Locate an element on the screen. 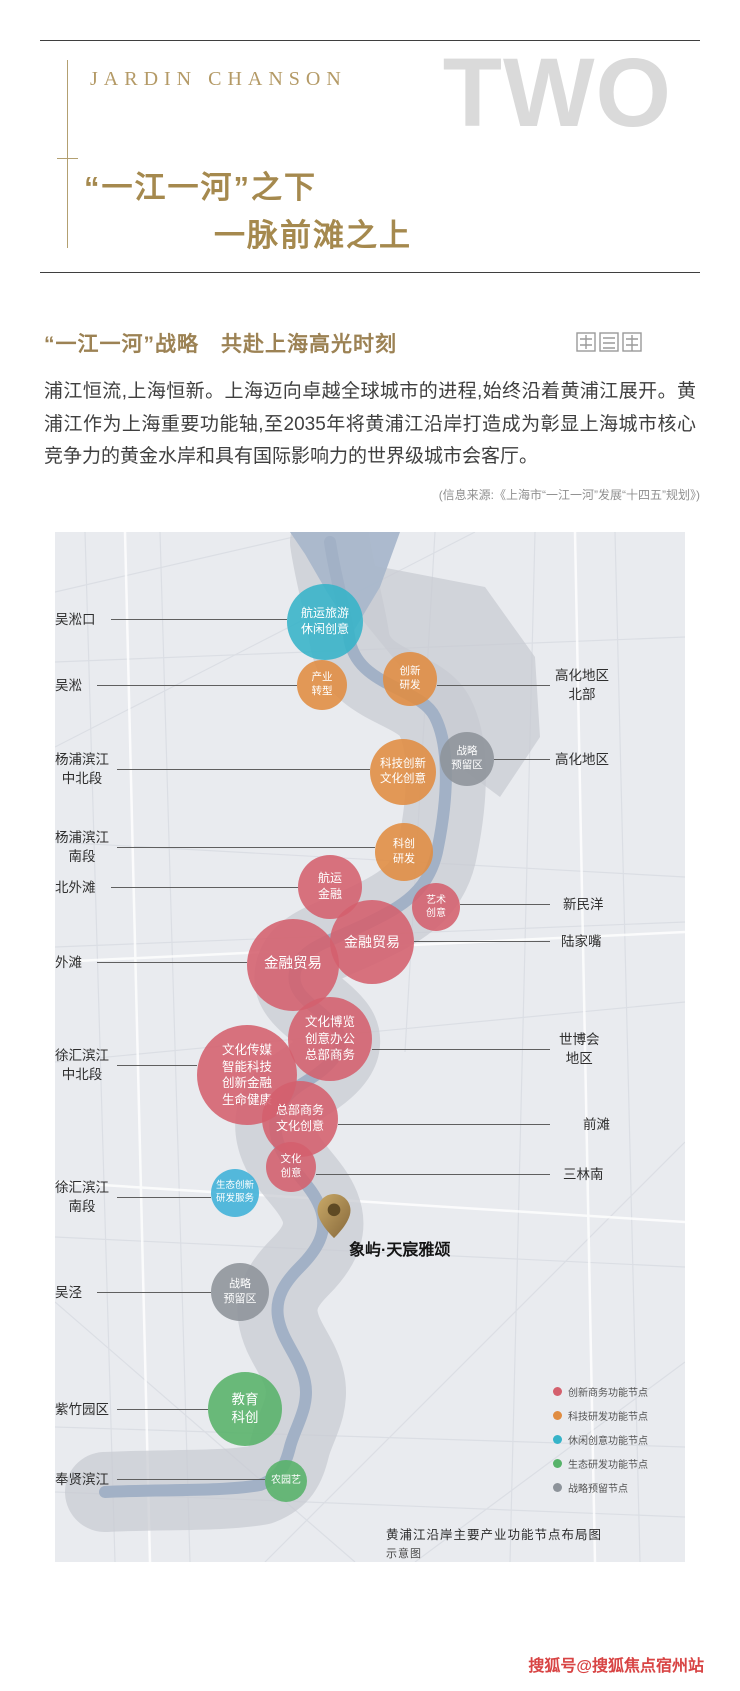 This screenshot has width=740, height=1691. source-note: (信息来源:《上海市“一江一河”发展“十四五”规划》) is located at coordinates (569, 495).